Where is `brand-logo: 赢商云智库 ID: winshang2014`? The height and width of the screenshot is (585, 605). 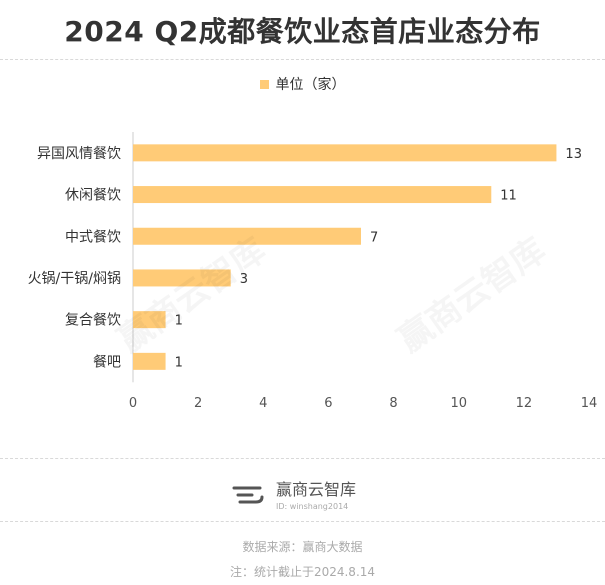 brand-logo: 赢商云智库 ID: winshang2014 is located at coordinates (293, 493).